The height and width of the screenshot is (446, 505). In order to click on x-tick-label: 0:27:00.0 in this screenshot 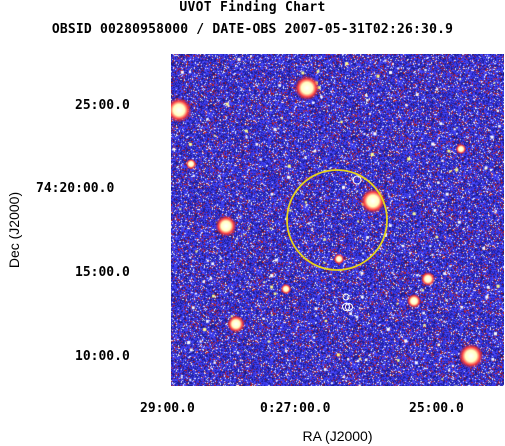, I will do `click(295, 408)`.